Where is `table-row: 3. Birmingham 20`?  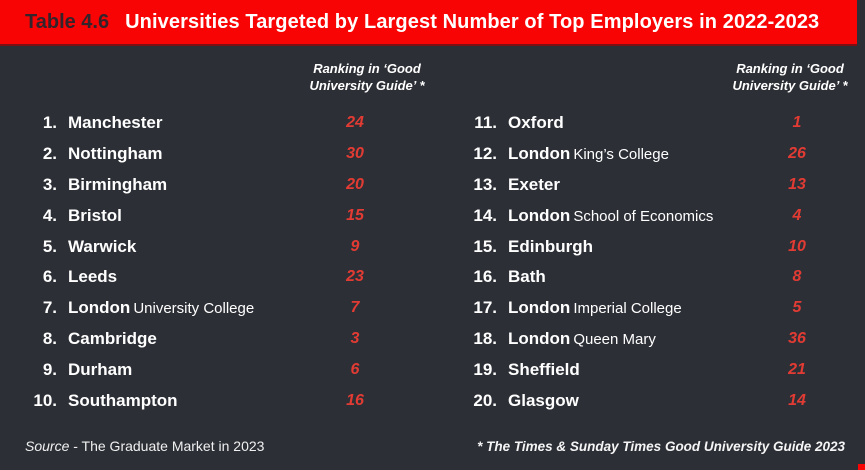
table-row: 3. Birmingham 20 is located at coordinates (220, 185).